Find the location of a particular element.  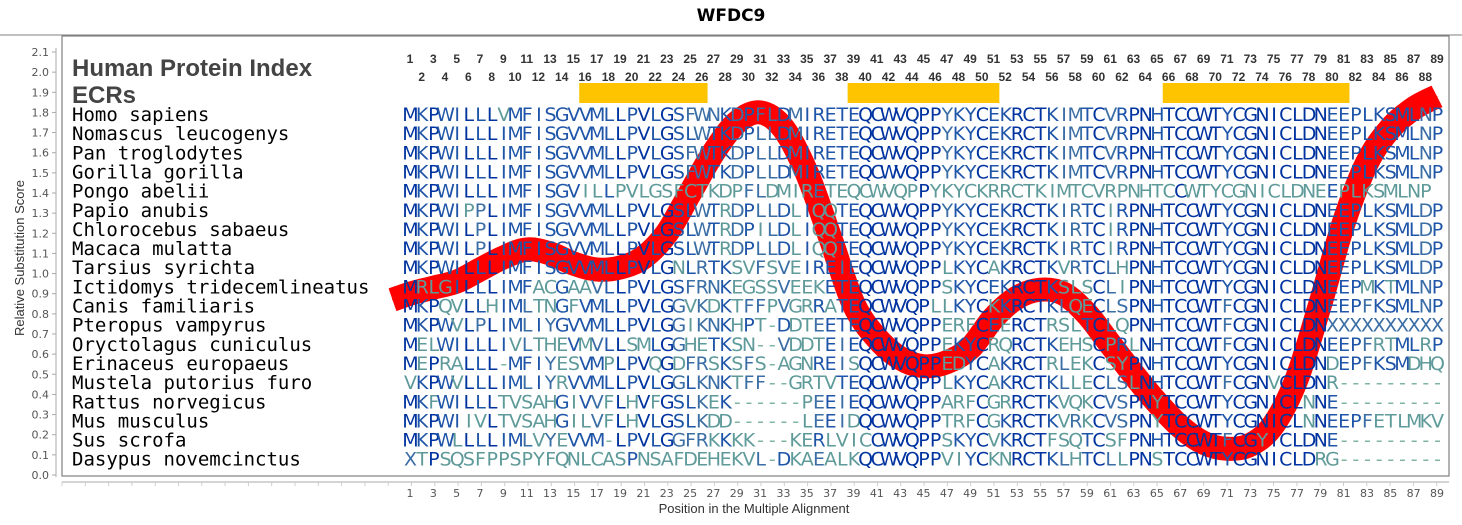

residue: E is located at coordinates (1343, 249).